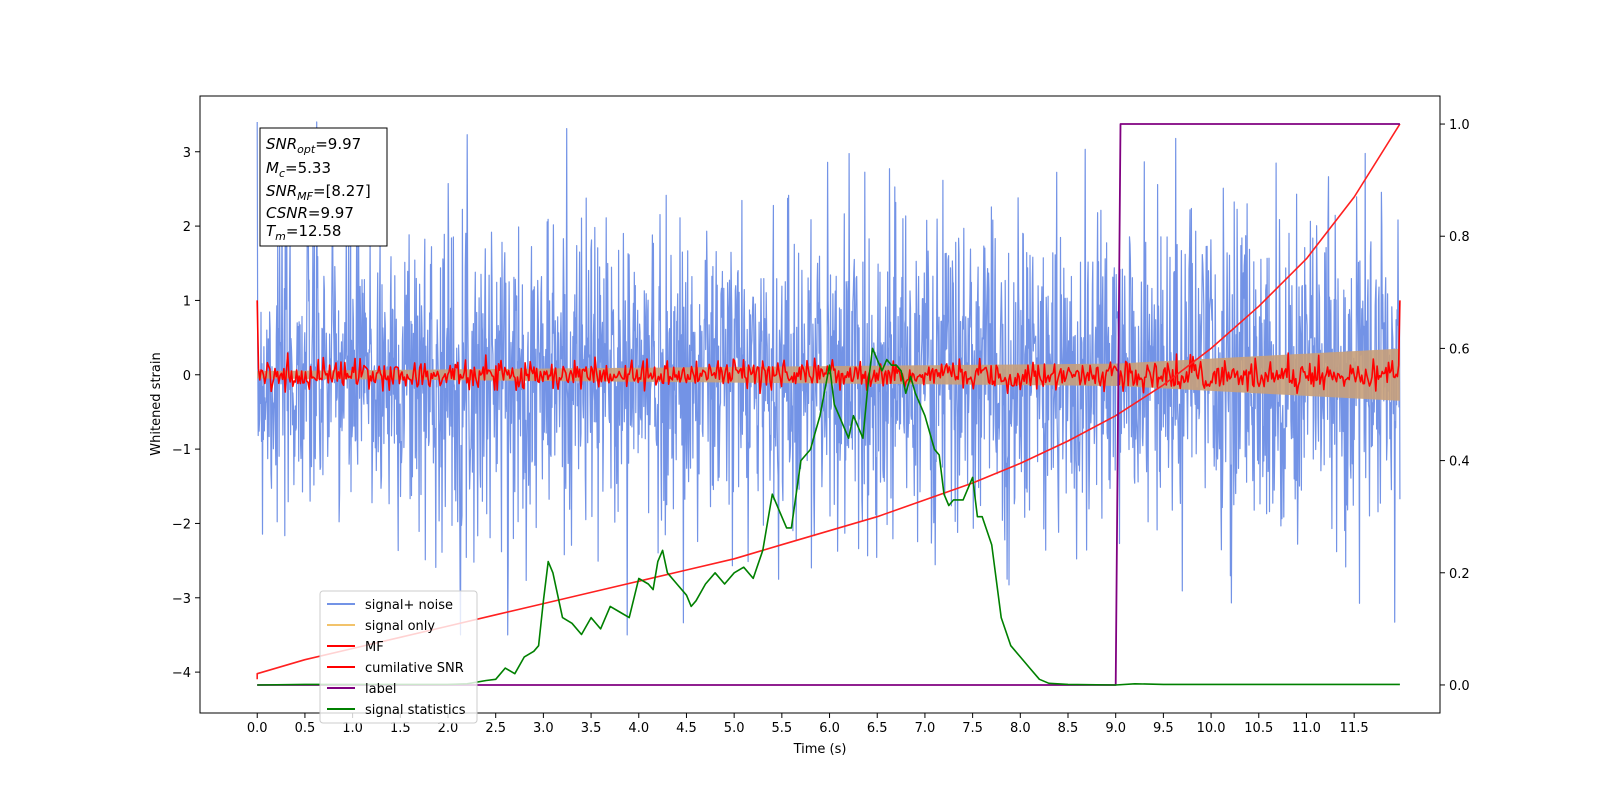 This screenshot has width=1600, height=800. What do you see at coordinates (181, 599) in the screenshot?
I see `y-tick-label: −3` at bounding box center [181, 599].